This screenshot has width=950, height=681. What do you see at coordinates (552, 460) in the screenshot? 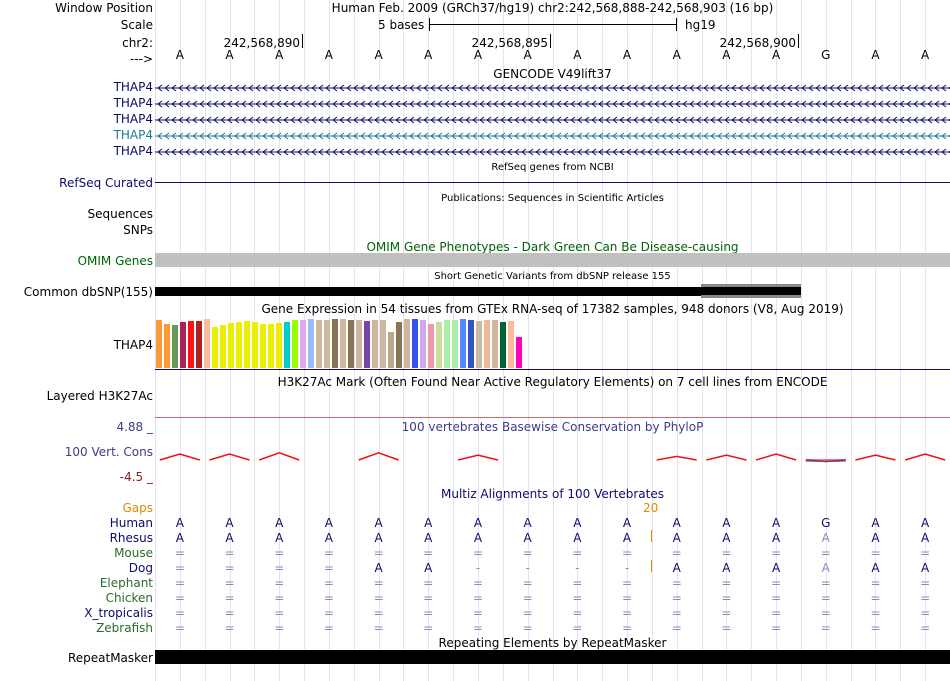
I see `phylop-wiggle` at bounding box center [552, 460].